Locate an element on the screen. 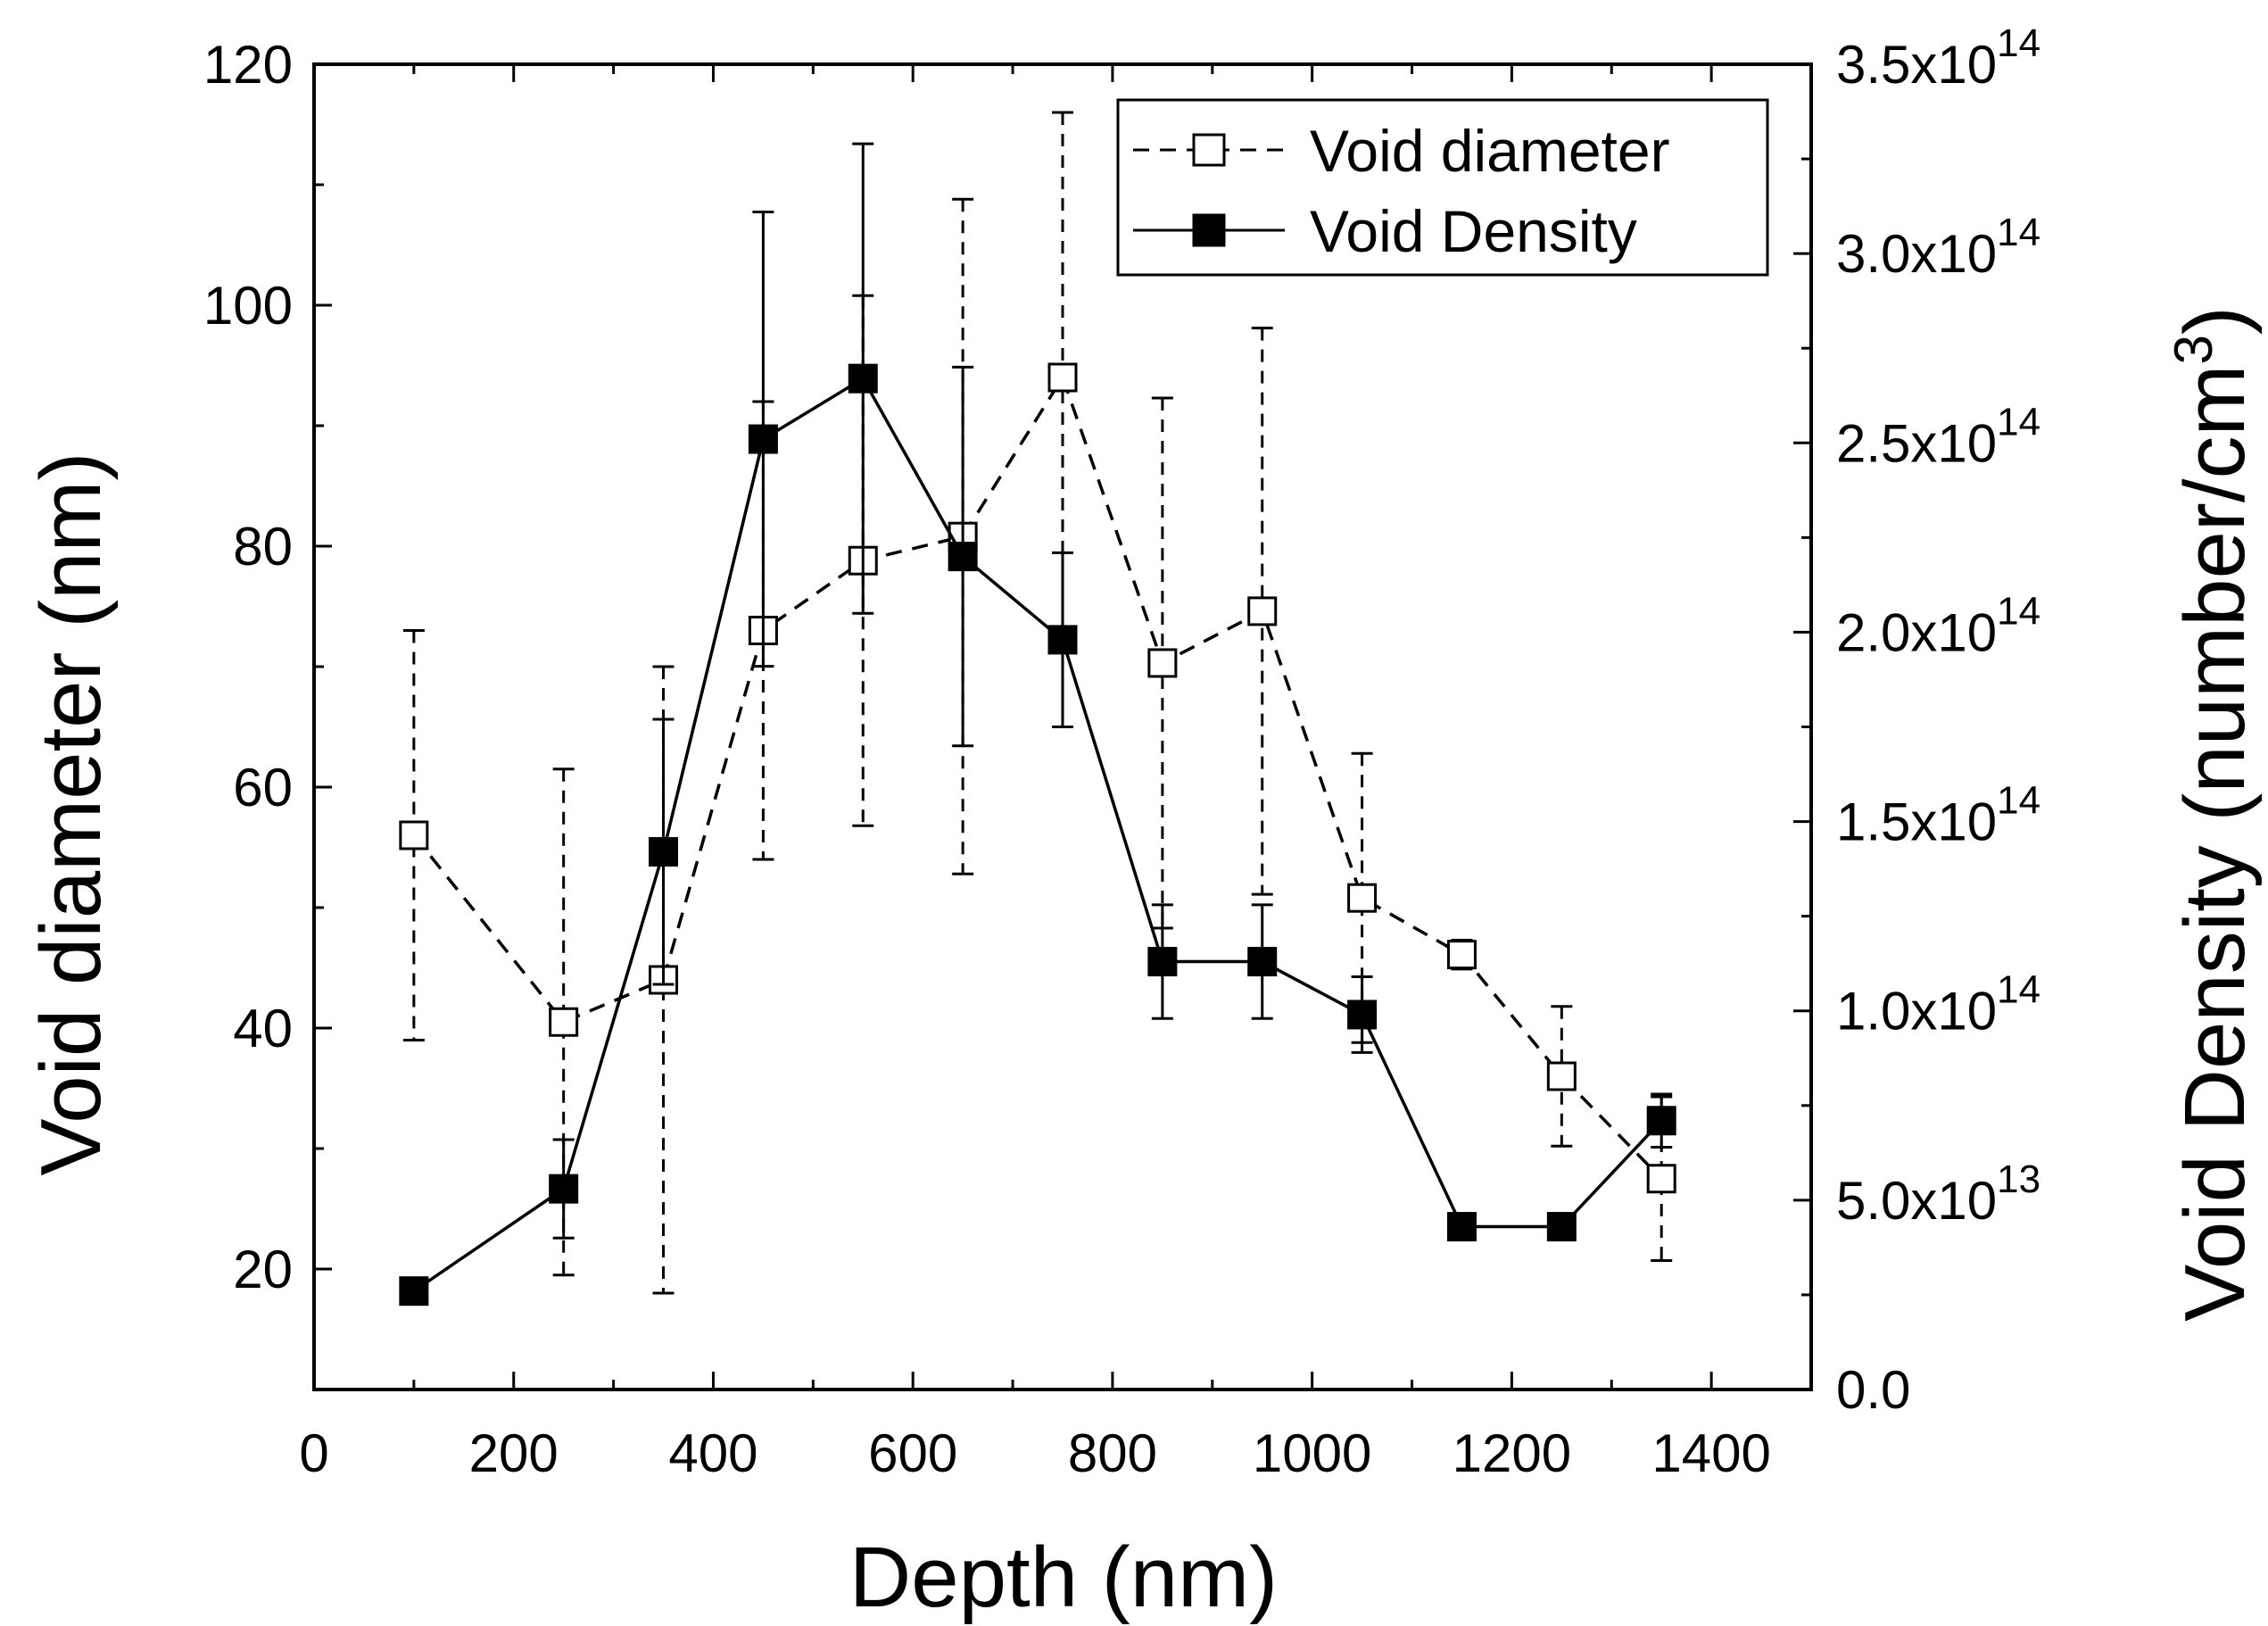  y2-tick-exponent-5: 14 is located at coordinates (2018, 422).